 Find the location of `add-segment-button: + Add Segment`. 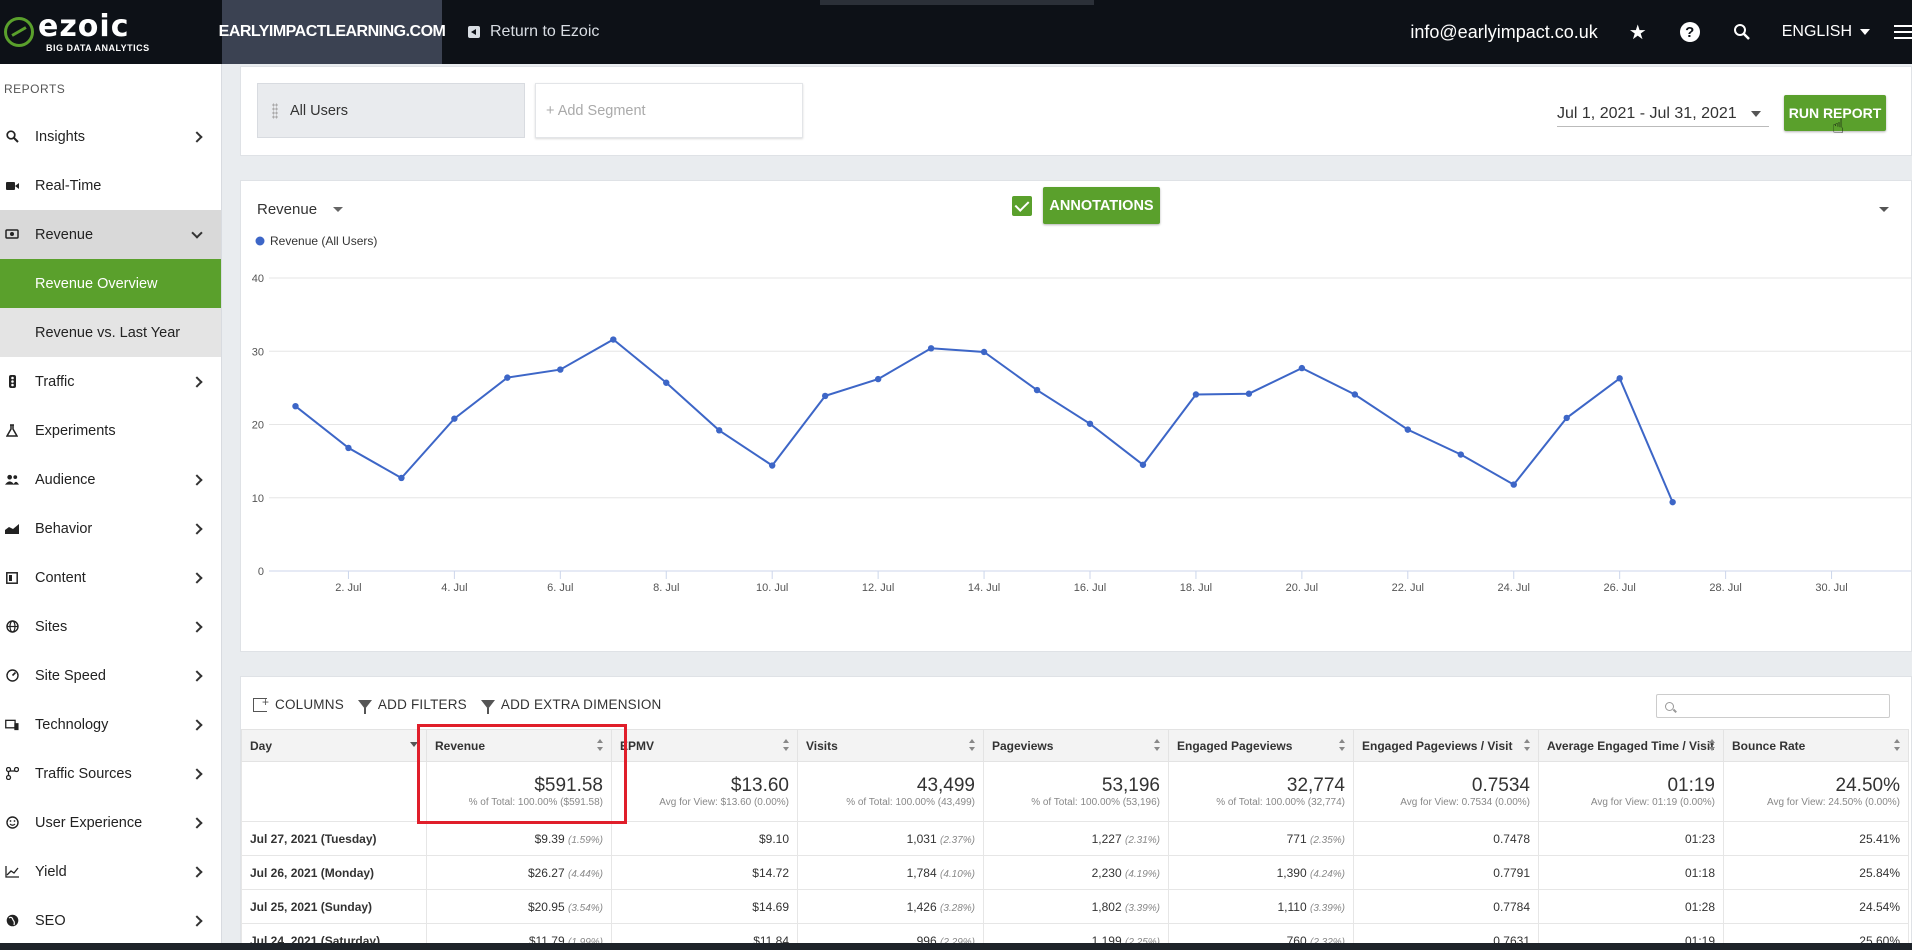

add-segment-button: + Add Segment is located at coordinates (669, 110).